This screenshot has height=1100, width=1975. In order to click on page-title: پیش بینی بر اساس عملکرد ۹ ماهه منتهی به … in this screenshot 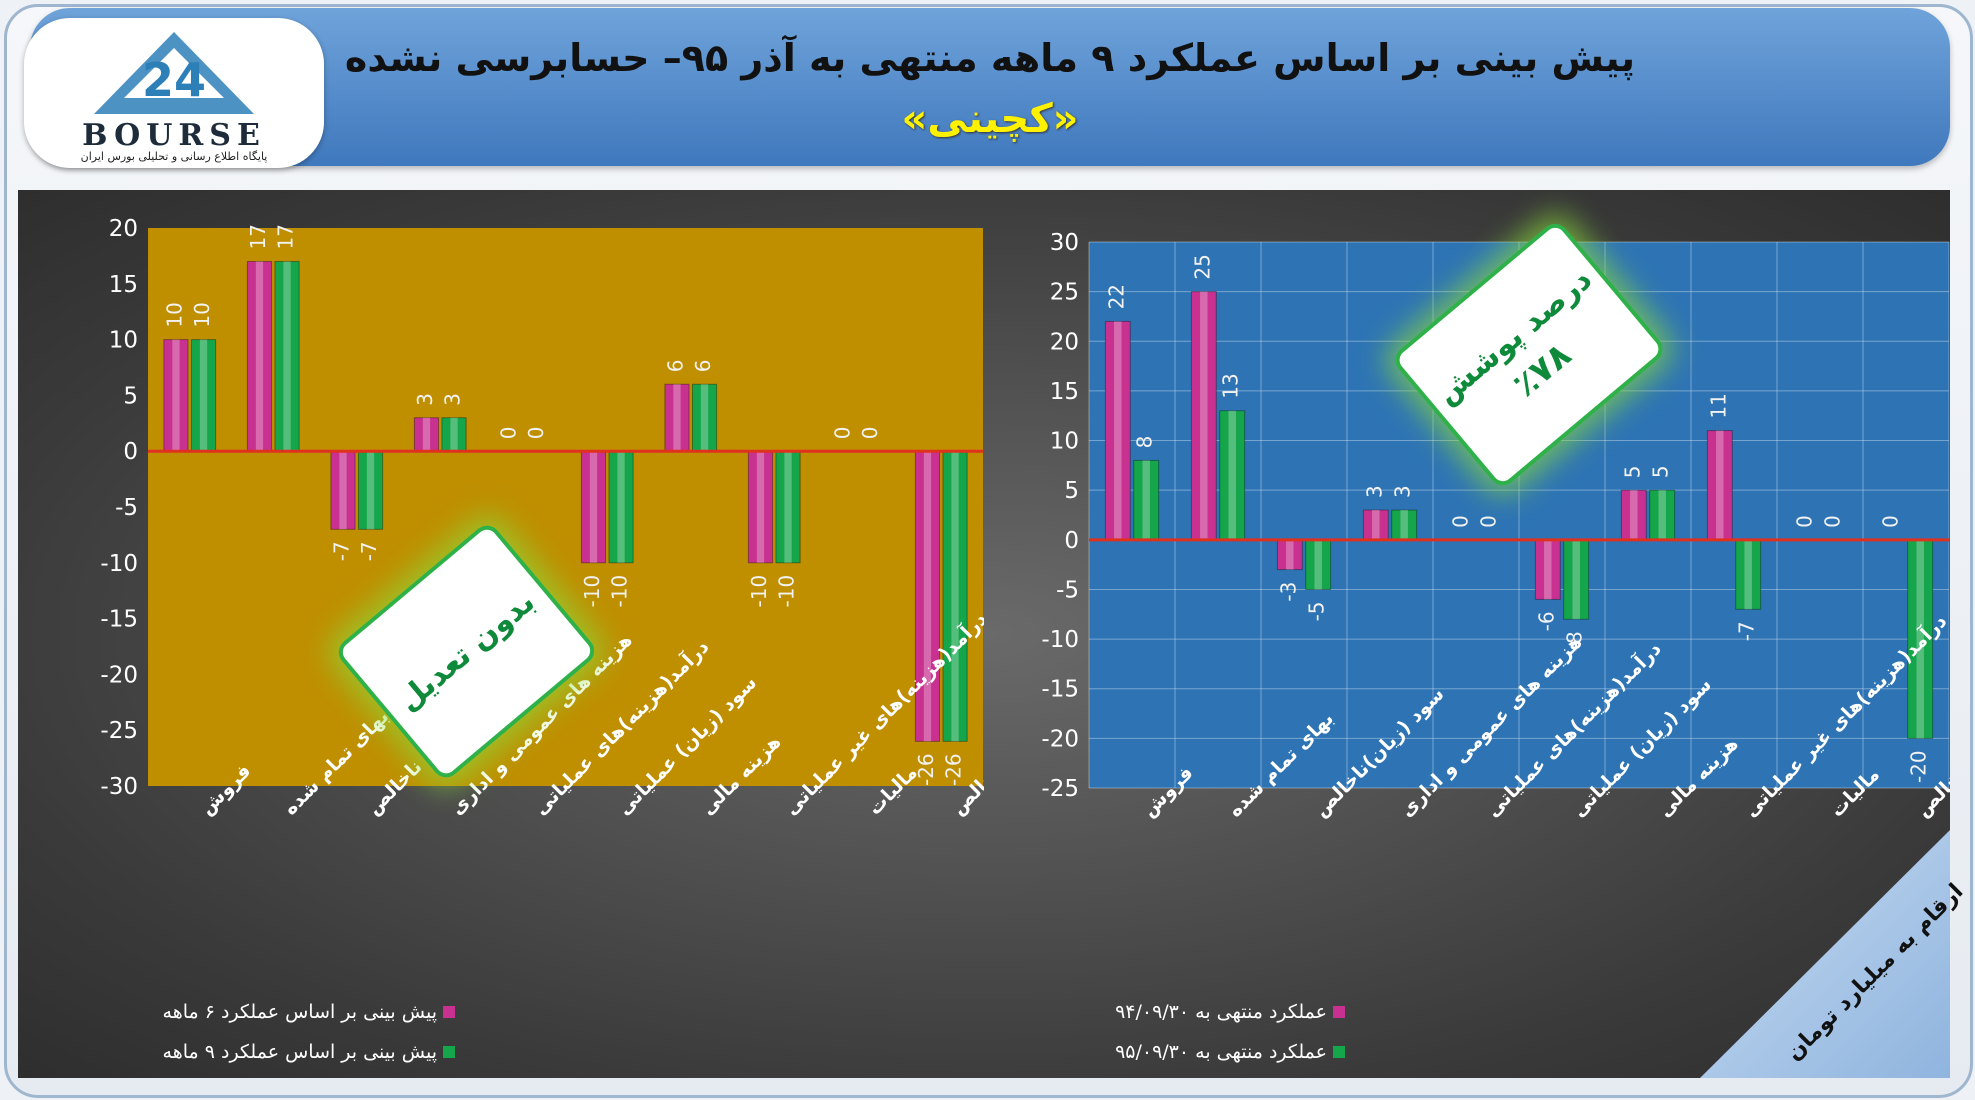, I will do `click(990, 58)`.